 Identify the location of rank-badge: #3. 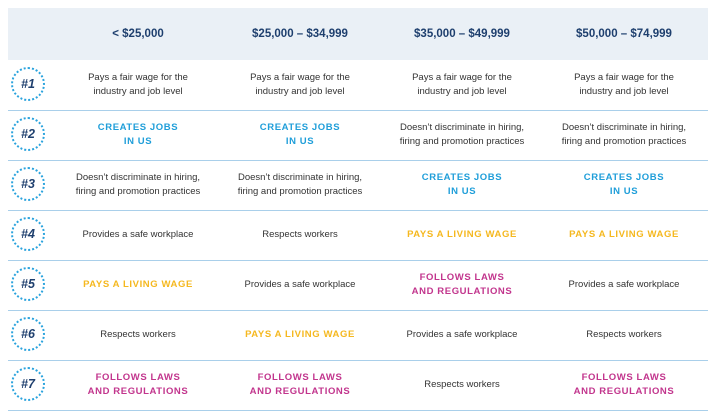
(28, 184).